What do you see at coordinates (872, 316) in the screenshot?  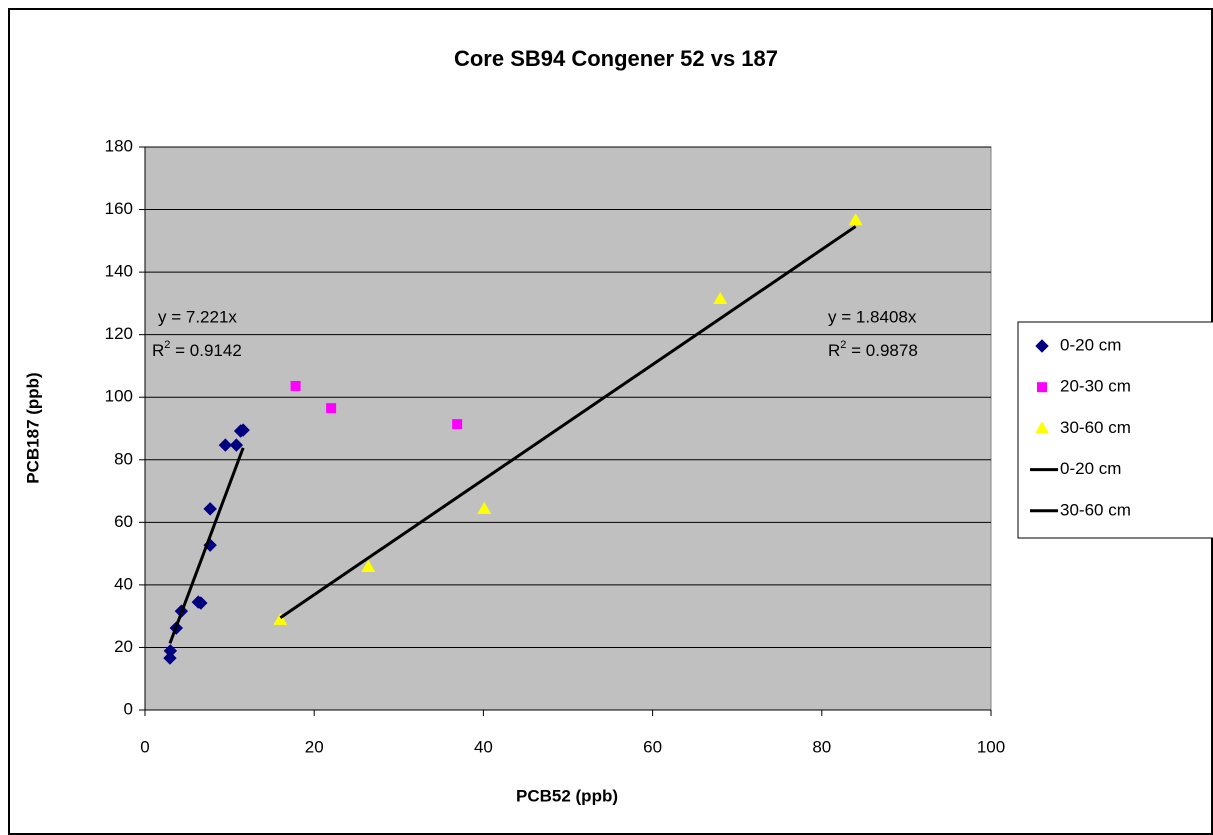 I see `trend-equation: y = 1.8408x` at bounding box center [872, 316].